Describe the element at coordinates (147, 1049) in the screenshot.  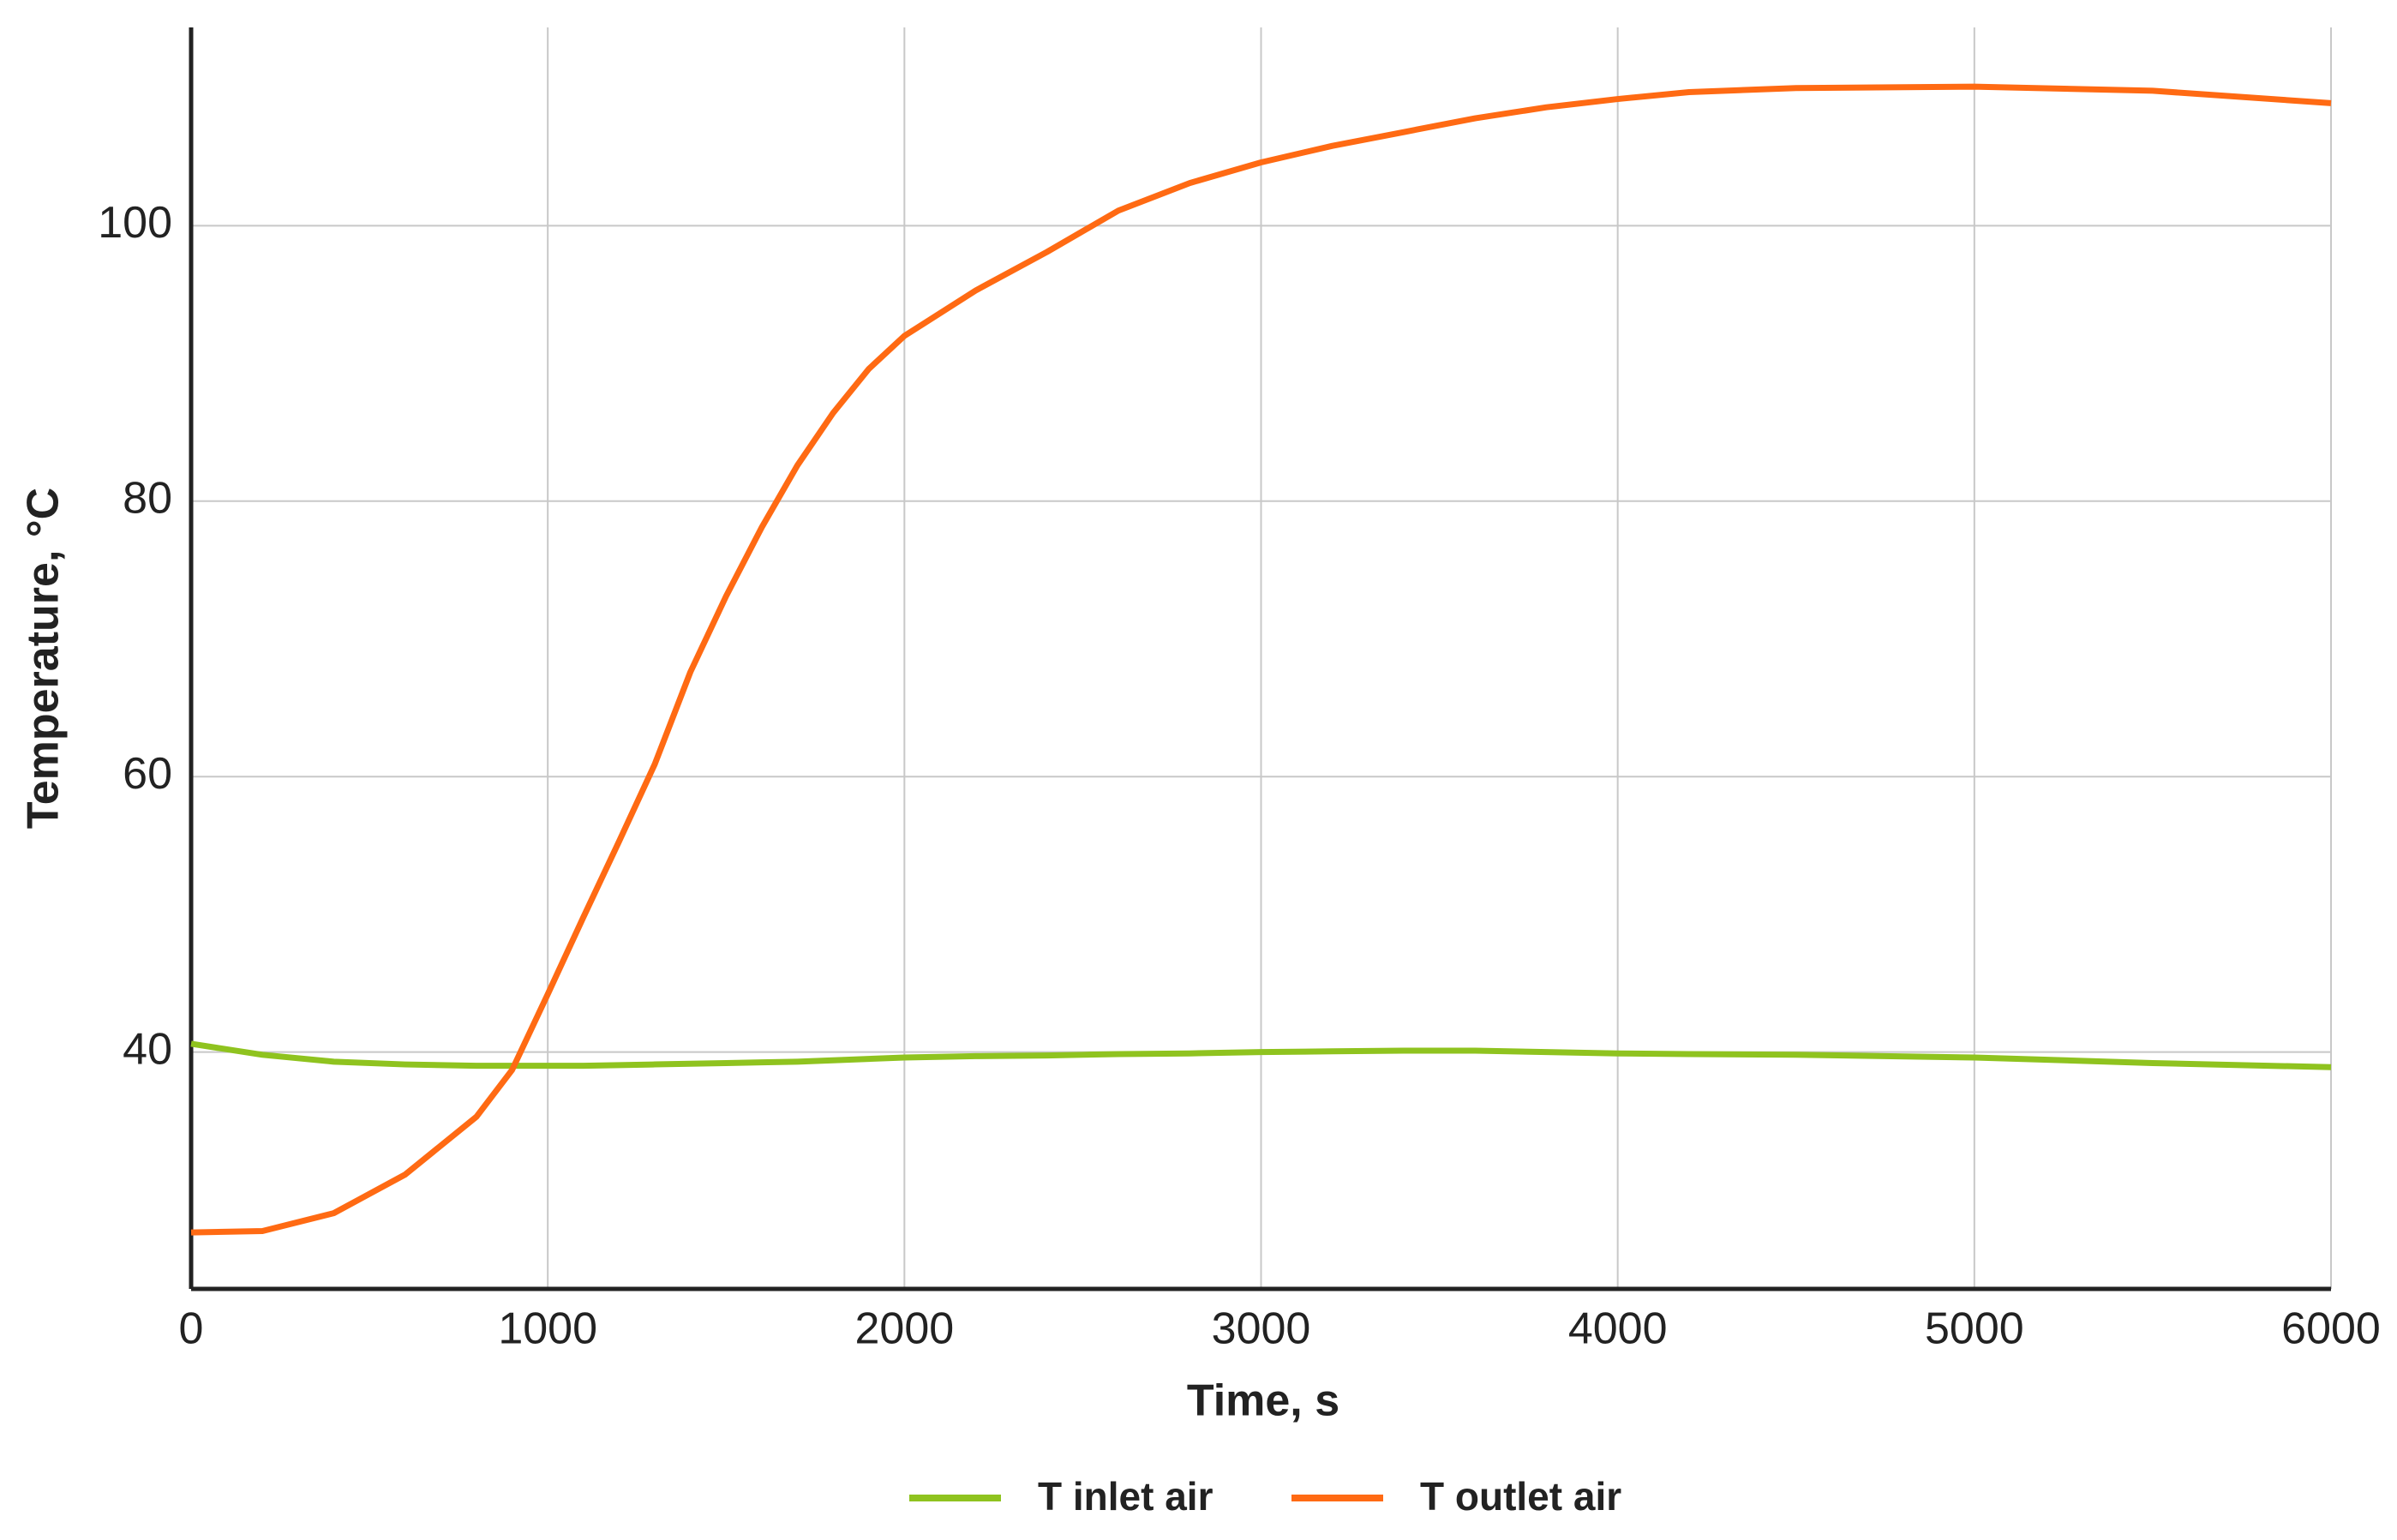
I see `y-tick-label: 40` at that location.